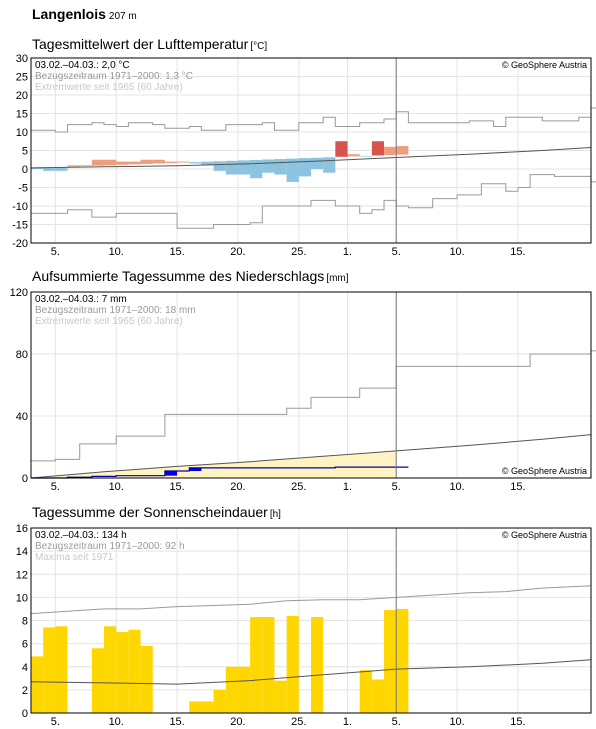  I want to click on y-tick-label: 30, so click(22, 59).